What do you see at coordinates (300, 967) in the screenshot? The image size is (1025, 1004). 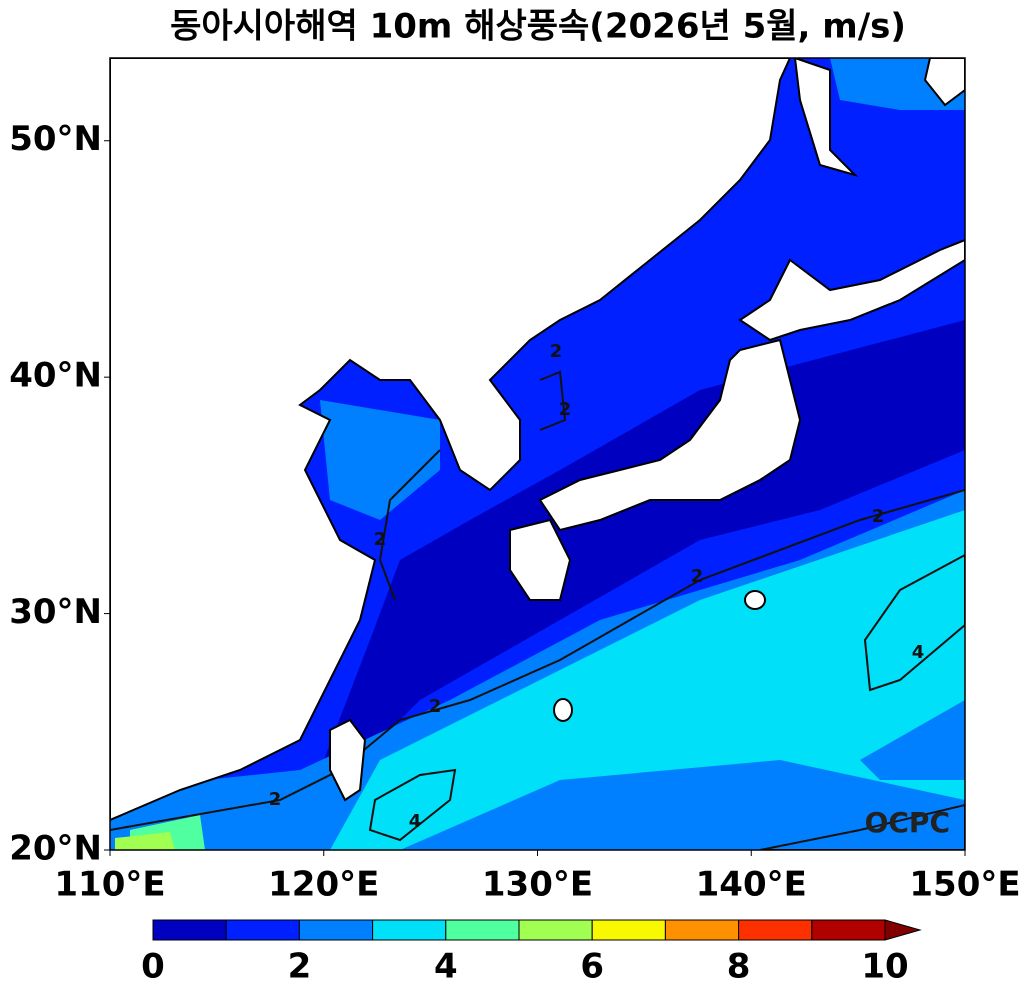 I see `colorbar-tick-label: 2` at bounding box center [300, 967].